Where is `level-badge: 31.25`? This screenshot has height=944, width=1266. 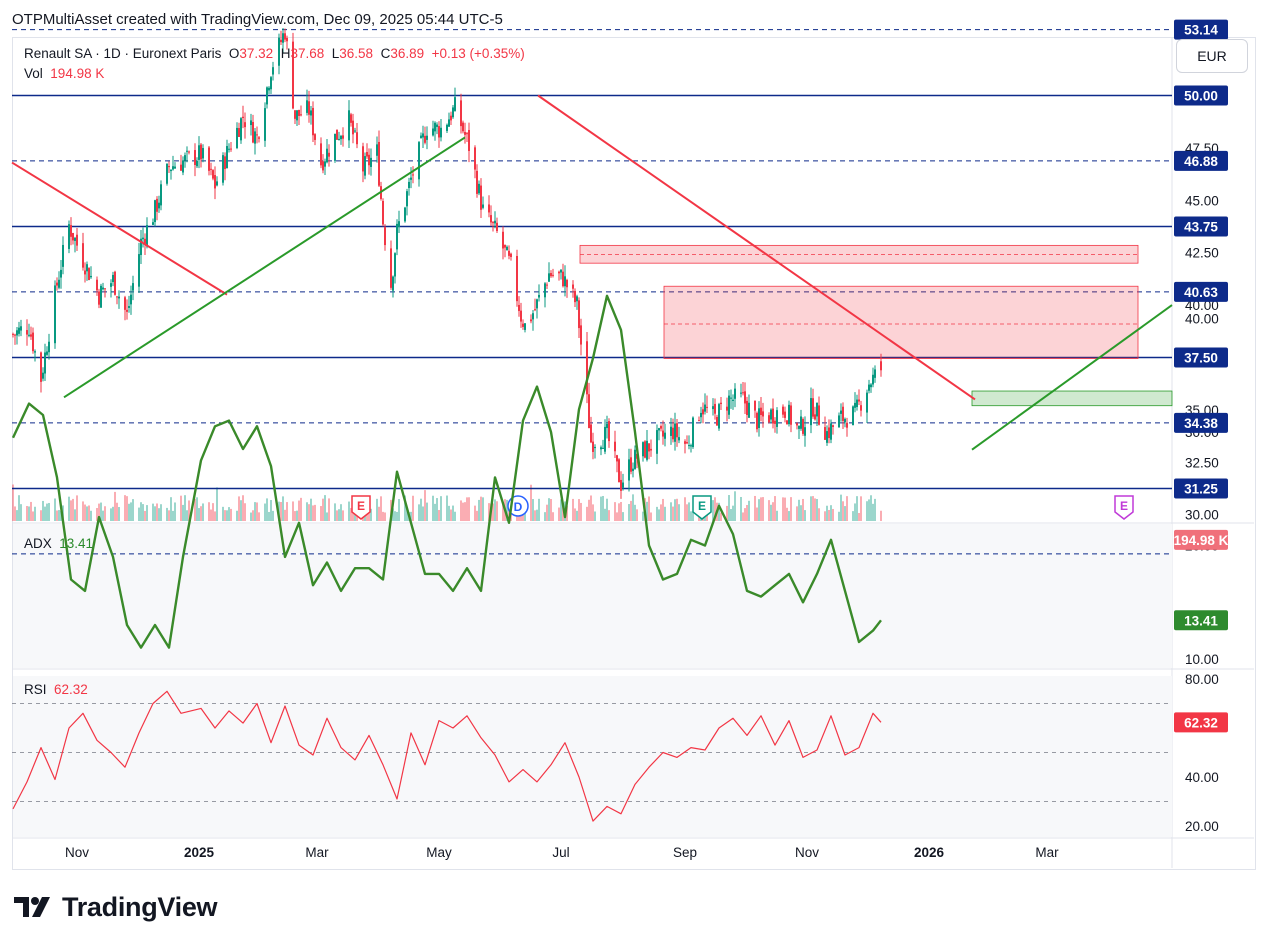 level-badge: 31.25 is located at coordinates (1201, 488).